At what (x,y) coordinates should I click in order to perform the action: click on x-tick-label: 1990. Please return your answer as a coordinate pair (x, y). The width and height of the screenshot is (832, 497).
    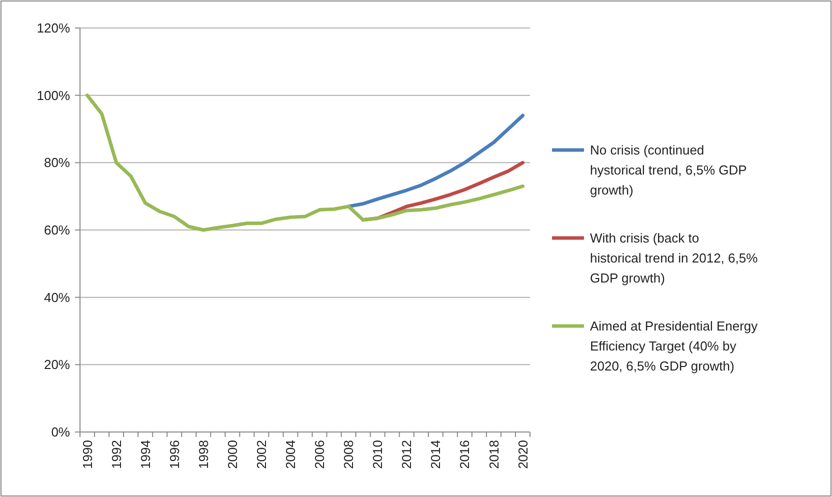
    Looking at the image, I should click on (87, 454).